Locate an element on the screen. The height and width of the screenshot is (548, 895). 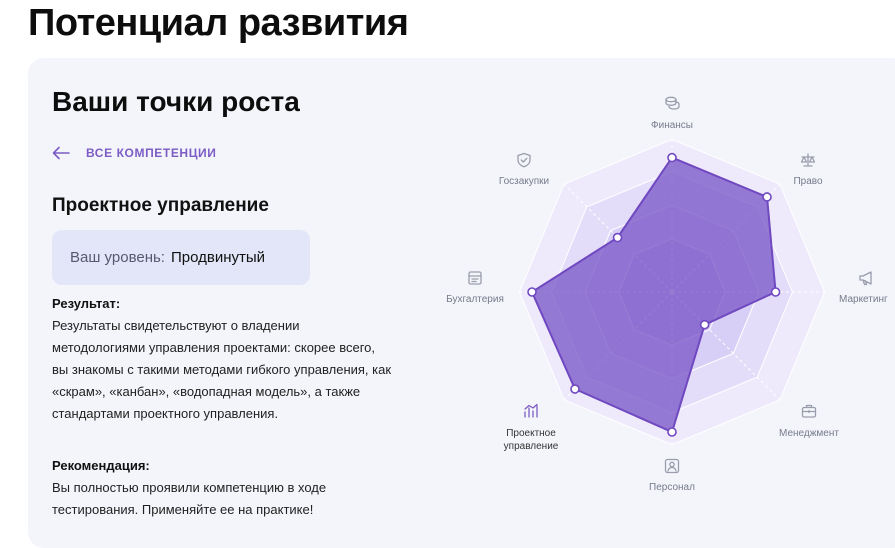
axis-label: Госзакупки is located at coordinates (524, 181).